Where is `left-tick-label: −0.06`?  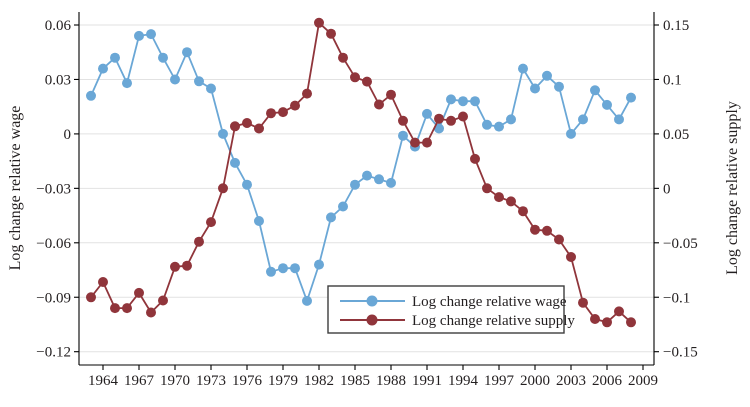 left-tick-label: −0.06 is located at coordinates (53, 244).